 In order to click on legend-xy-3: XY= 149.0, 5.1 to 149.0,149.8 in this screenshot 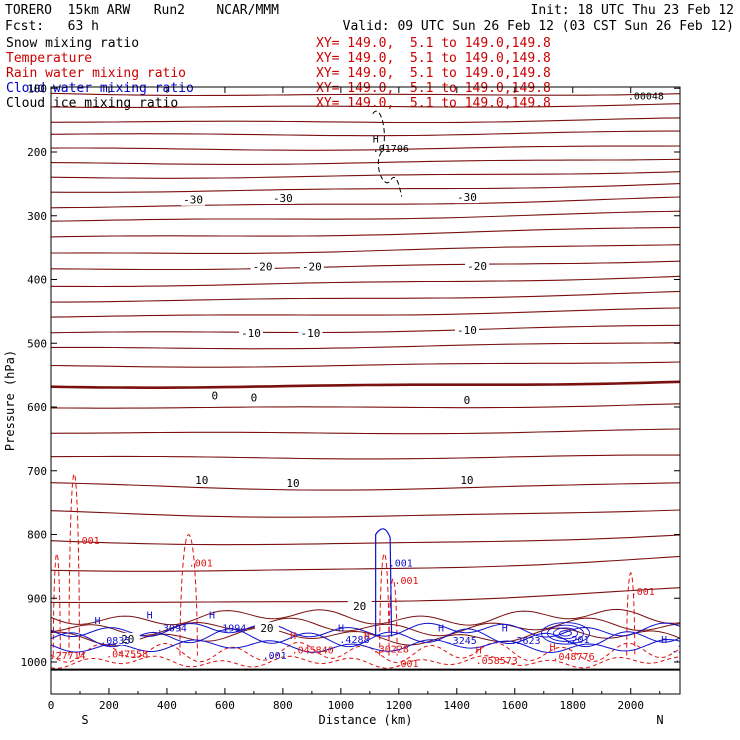, I will do `click(433, 88)`.